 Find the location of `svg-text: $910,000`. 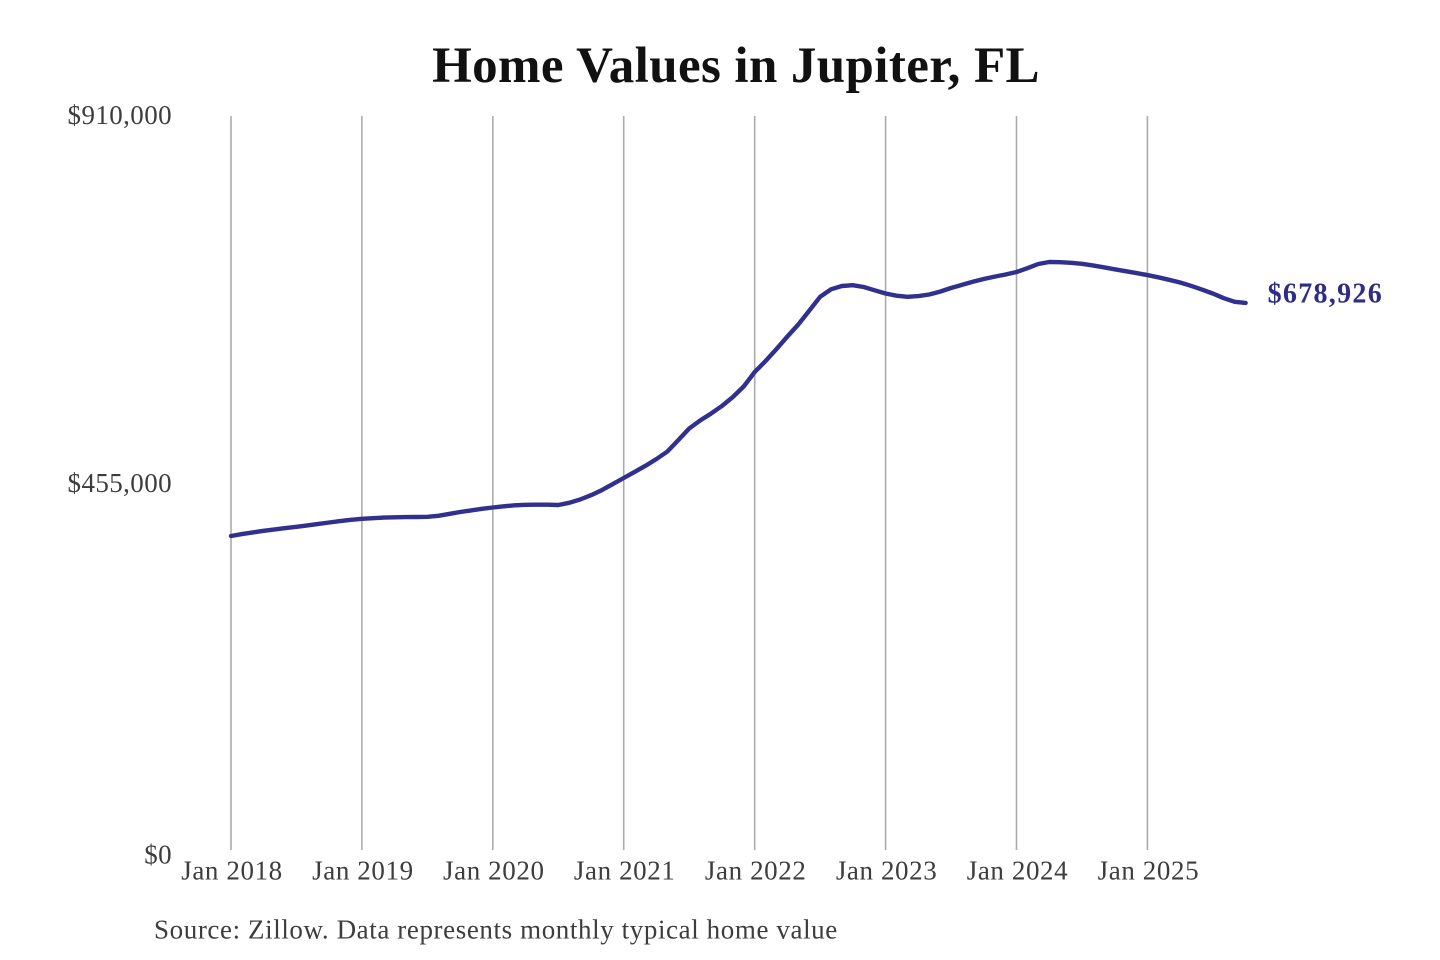

svg-text: $910,000 is located at coordinates (120, 115).